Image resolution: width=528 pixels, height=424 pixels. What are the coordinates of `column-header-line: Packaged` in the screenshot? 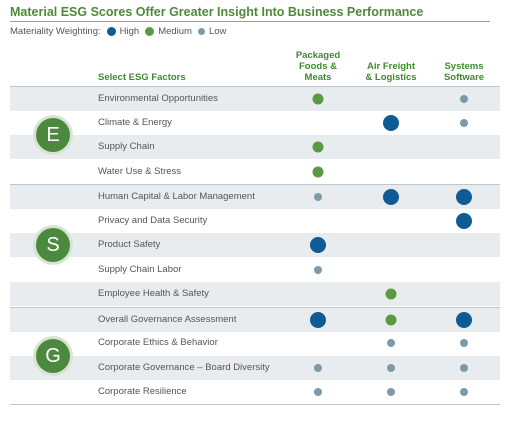 It's located at (318, 55).